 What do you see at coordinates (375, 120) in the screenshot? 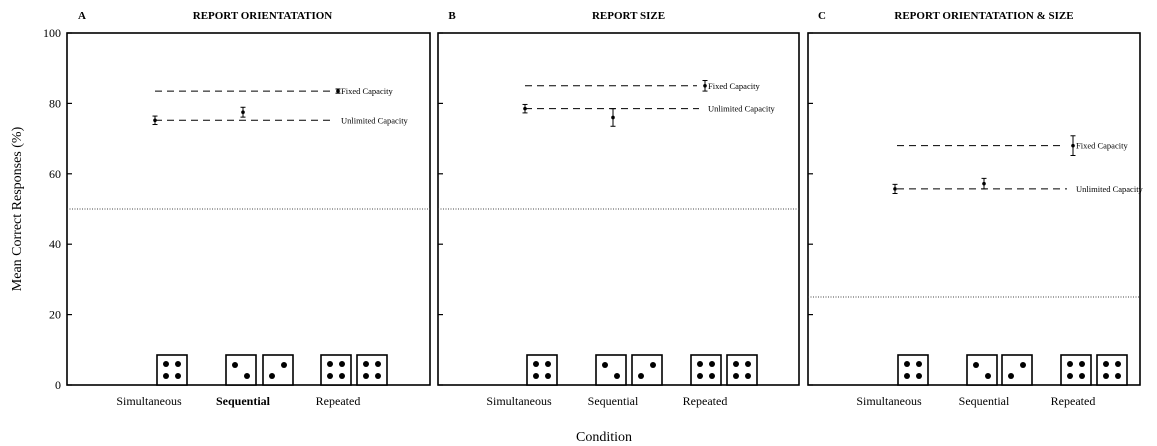
I see `panel-a-ref-label-unlimited: Unlimited Capacity` at bounding box center [375, 120].